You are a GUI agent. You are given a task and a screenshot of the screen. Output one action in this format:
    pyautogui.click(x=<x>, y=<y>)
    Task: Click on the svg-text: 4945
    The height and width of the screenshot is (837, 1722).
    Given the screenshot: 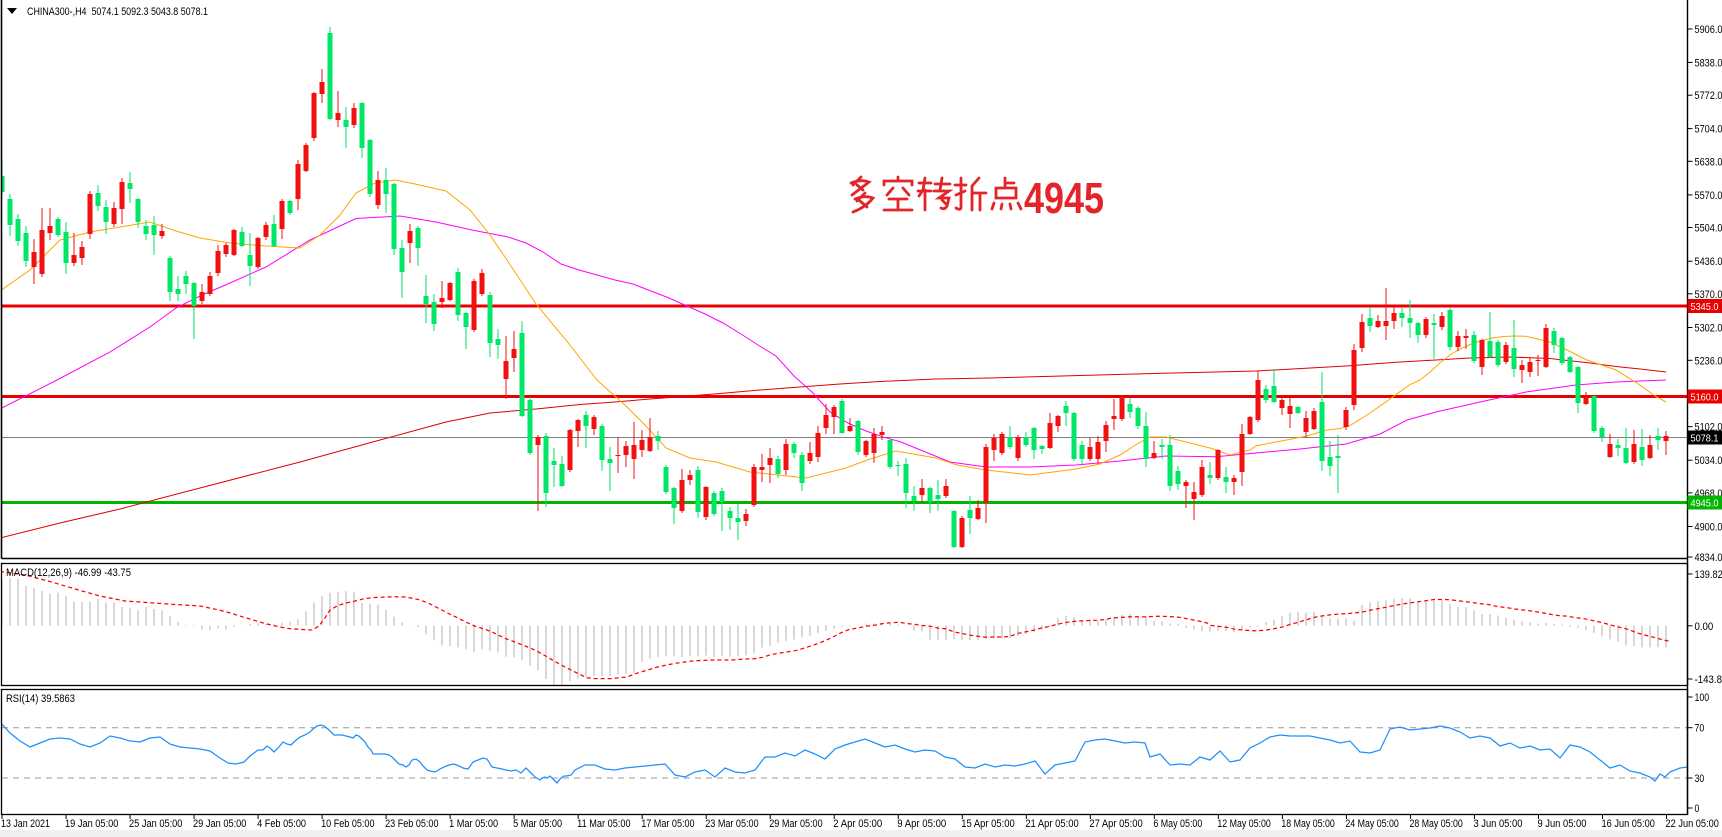 What is the action you would take?
    pyautogui.click(x=1064, y=198)
    